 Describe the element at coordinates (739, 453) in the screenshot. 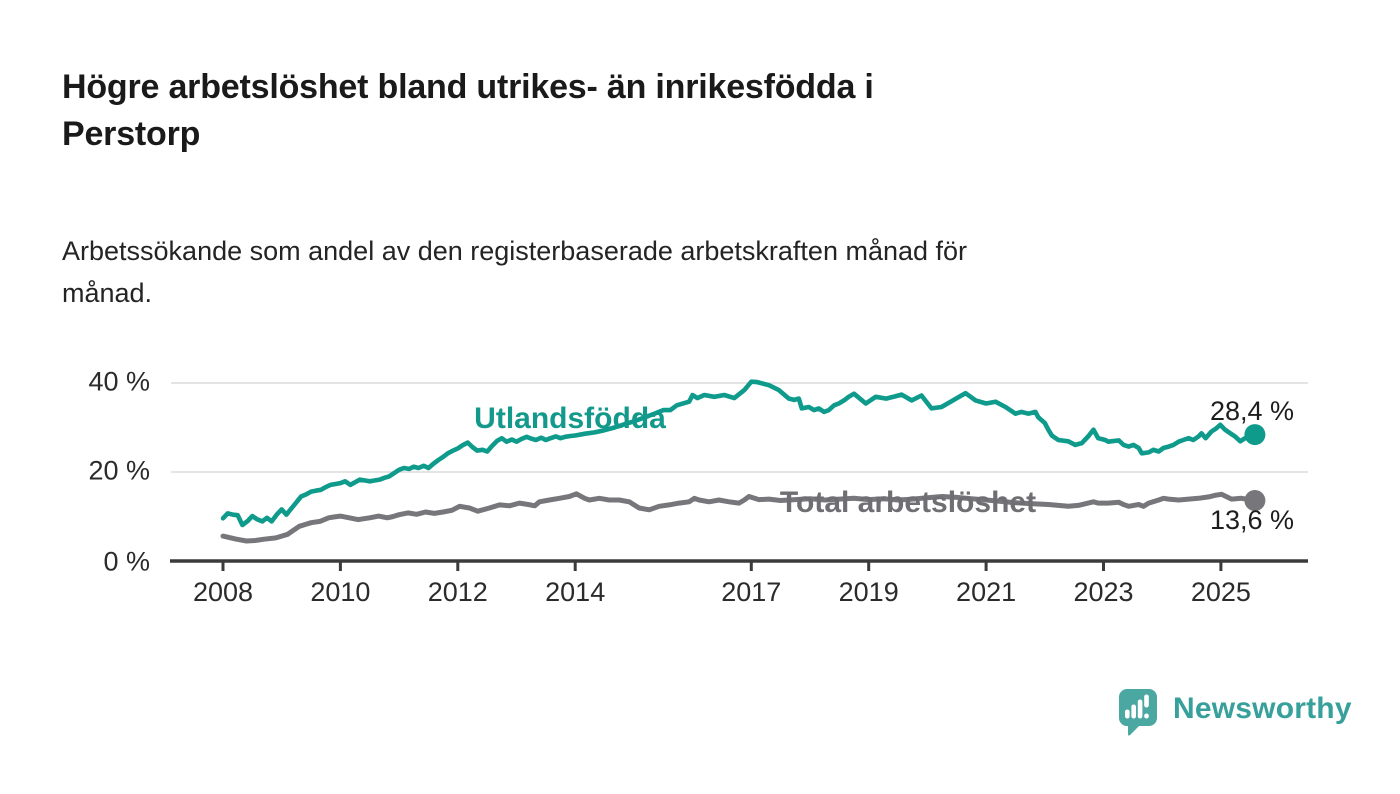

I see `series-line-utlandsfodda` at that location.